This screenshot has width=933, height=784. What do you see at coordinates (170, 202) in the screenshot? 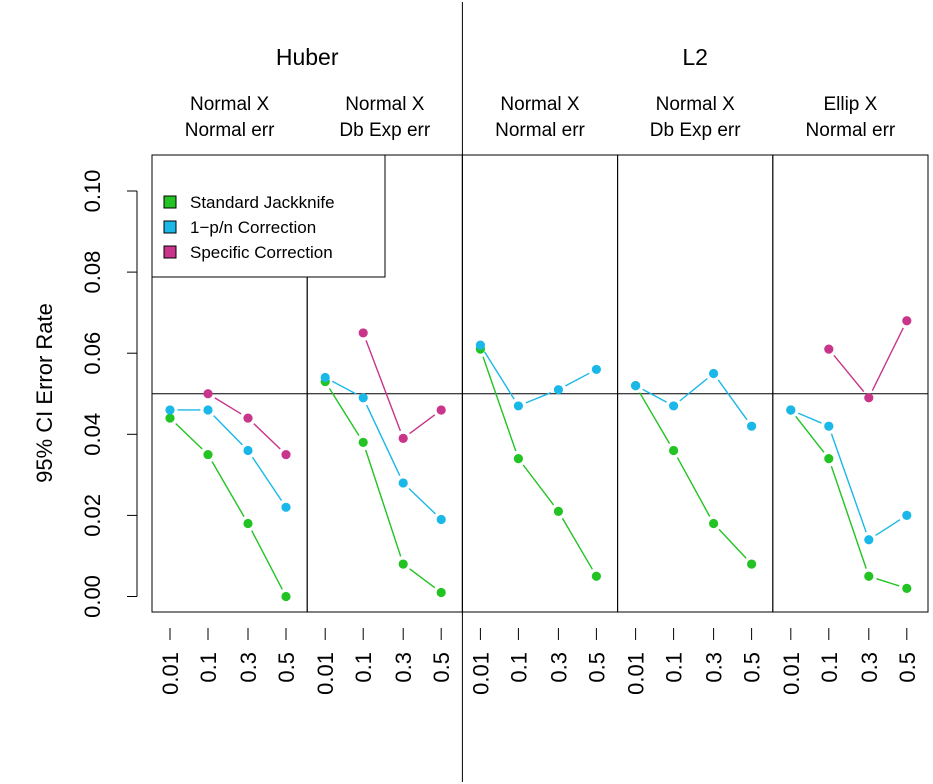
I see `legend-swatch-standard` at bounding box center [170, 202].